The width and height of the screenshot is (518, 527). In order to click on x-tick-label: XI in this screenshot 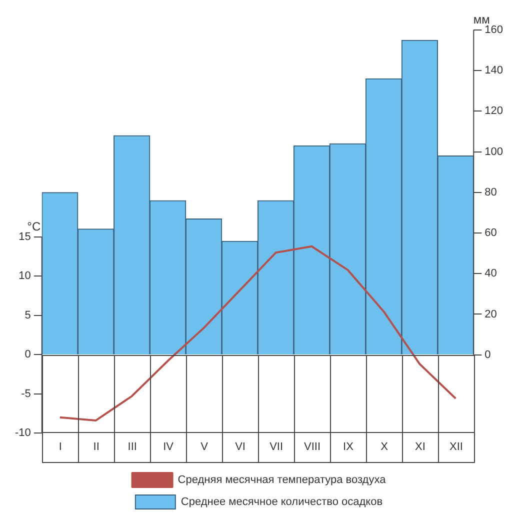, I will do `click(420, 447)`.